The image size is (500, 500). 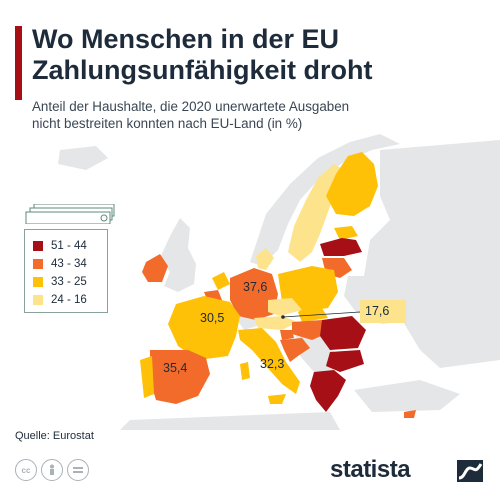 I want to click on map-legend: 51 - 44 43 - 34 33 - 25 24 - 16, so click(x=66, y=271).